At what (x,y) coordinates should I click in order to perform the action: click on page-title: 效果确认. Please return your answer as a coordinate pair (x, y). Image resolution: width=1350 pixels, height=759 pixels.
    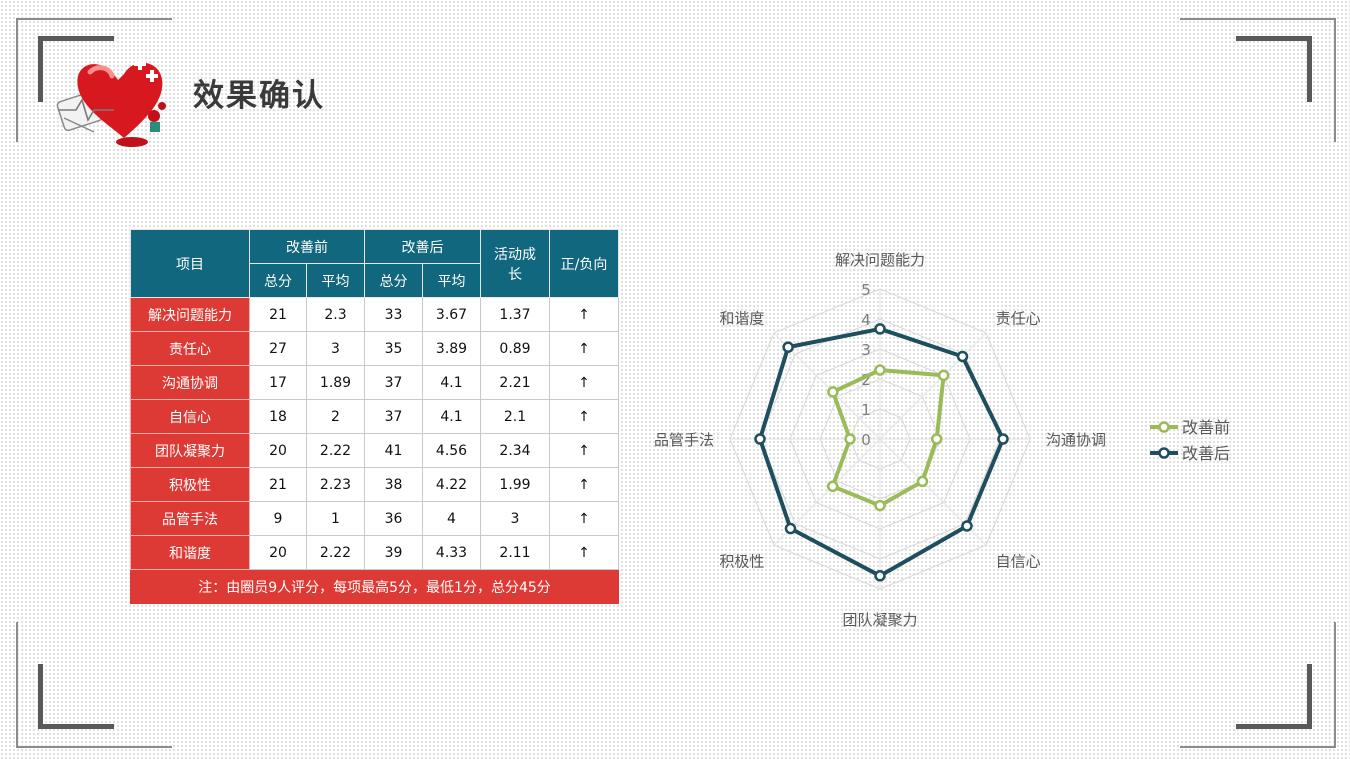
    Looking at the image, I should click on (259, 96).